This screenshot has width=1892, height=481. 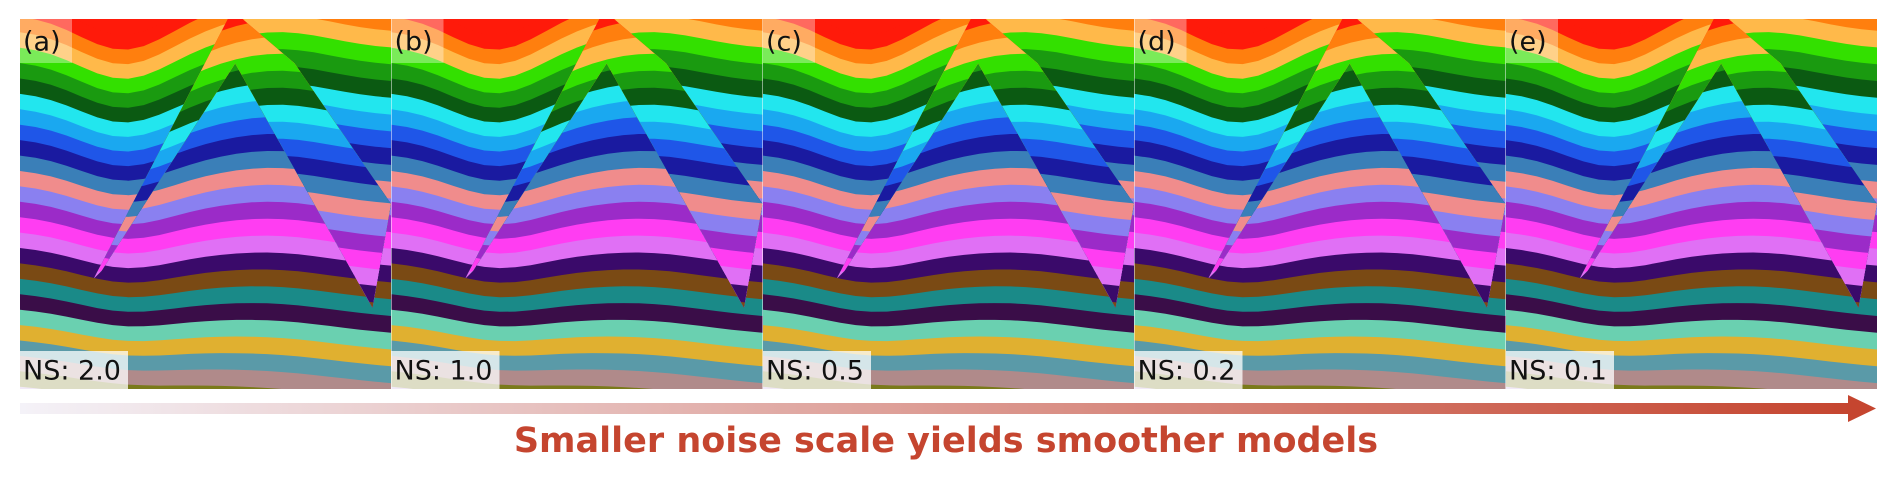 I want to click on panel-label: (b), so click(x=414, y=42).